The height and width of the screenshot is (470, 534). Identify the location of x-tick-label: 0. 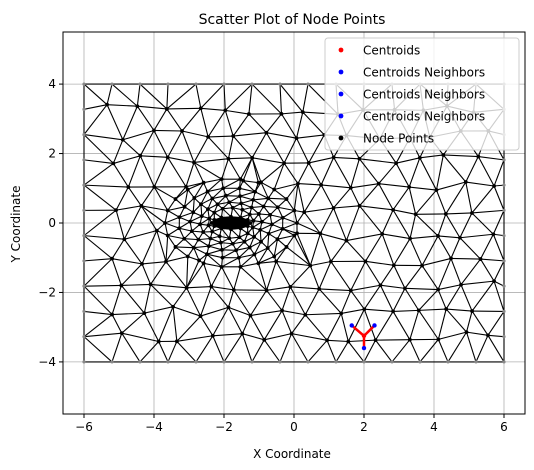
(294, 427).